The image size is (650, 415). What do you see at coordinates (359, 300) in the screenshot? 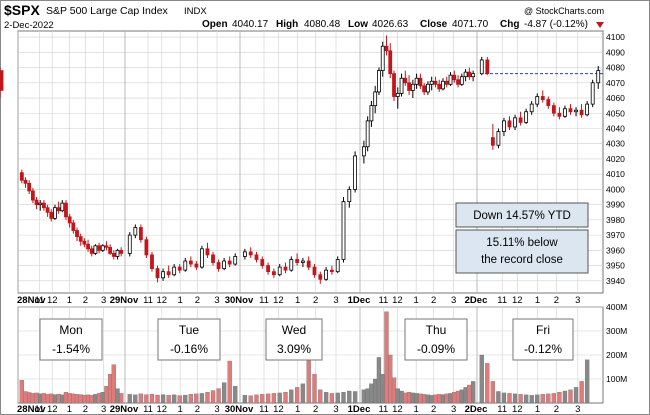
I see `day-tick-label: 1Dec` at bounding box center [359, 300].